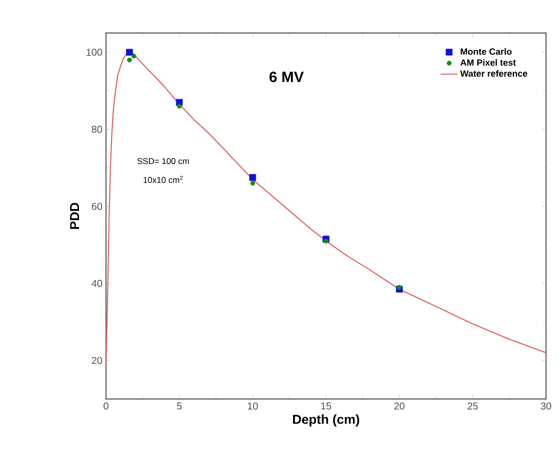 The width and height of the screenshot is (559, 455). What do you see at coordinates (97, 129) in the screenshot?
I see `y-tick-label: 80` at bounding box center [97, 129].